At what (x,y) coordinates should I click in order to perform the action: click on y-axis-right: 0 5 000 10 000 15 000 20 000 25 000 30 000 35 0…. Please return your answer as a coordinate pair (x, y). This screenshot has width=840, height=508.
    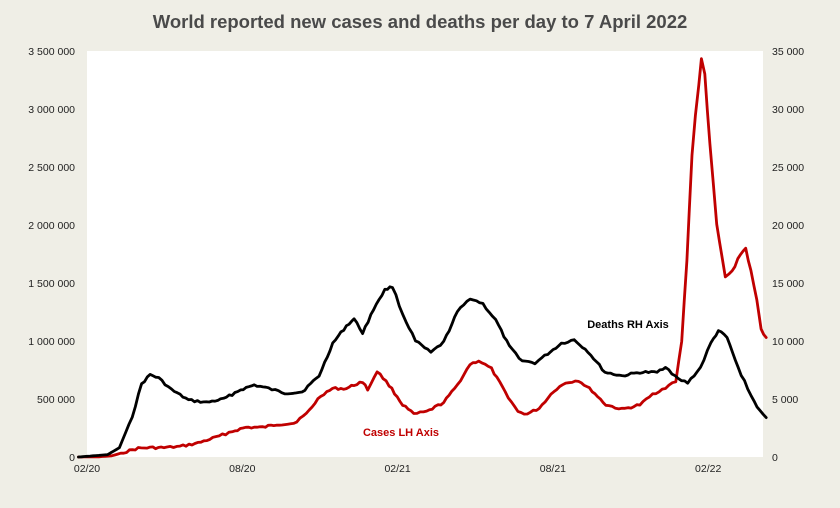
    Looking at the image, I should click on (788, 255).